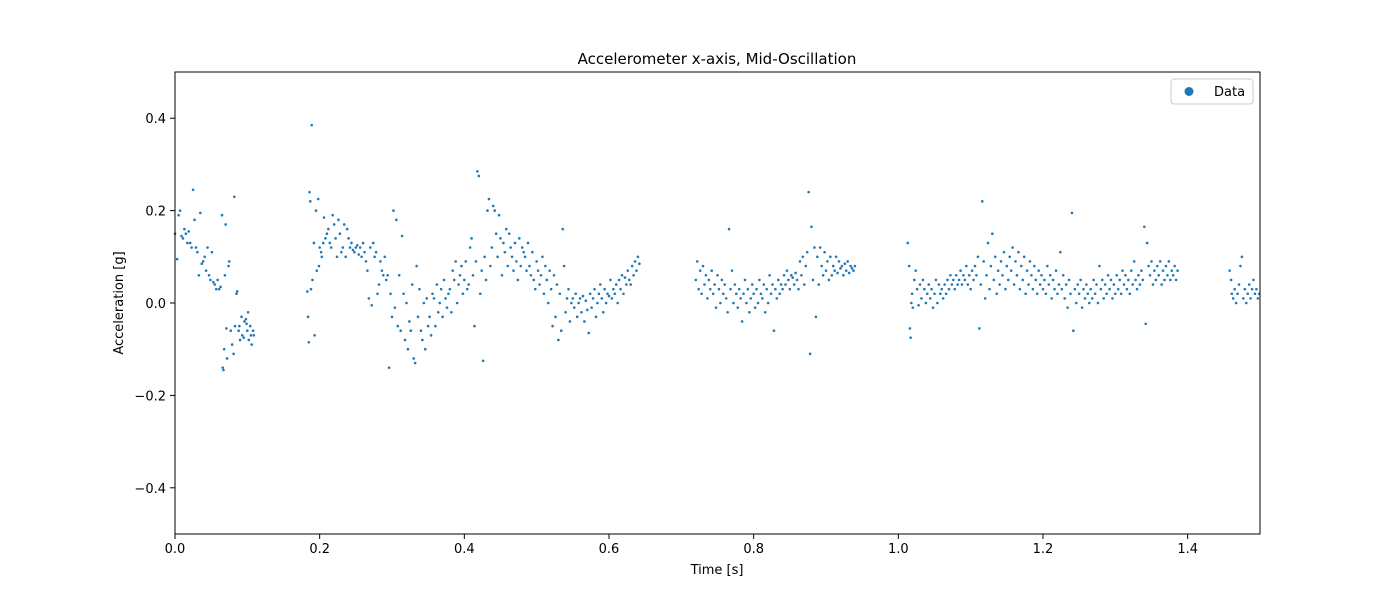  What do you see at coordinates (319, 549) in the screenshot?
I see `x-tick-label: 0.2` at bounding box center [319, 549].